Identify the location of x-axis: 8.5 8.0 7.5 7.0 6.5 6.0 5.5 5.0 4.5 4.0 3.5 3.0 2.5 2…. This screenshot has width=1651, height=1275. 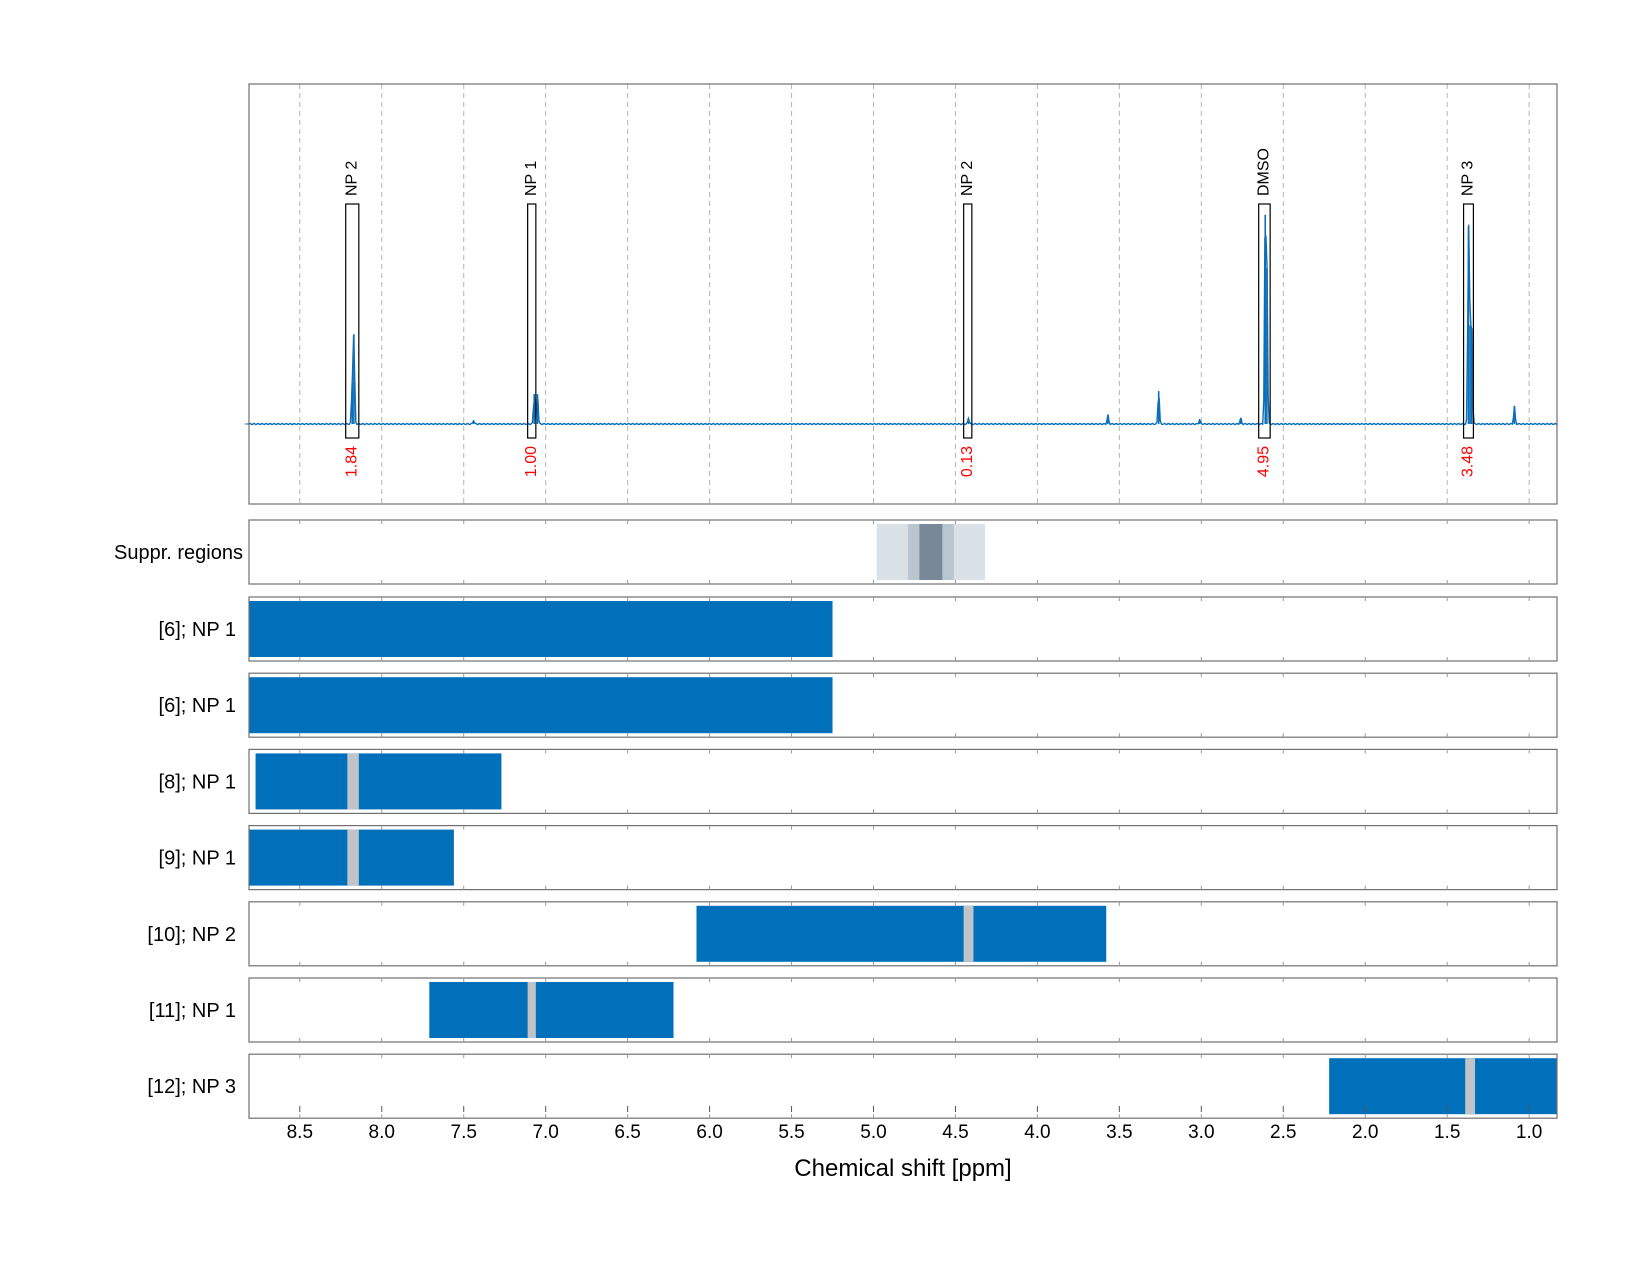
(914, 1124).